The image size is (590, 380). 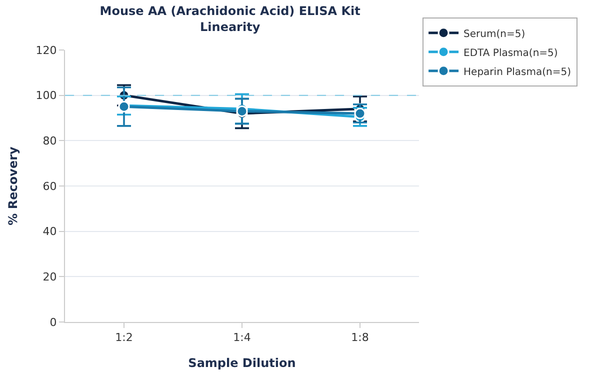 What do you see at coordinates (49, 141) in the screenshot?
I see `y-tick-label: 80` at bounding box center [49, 141].